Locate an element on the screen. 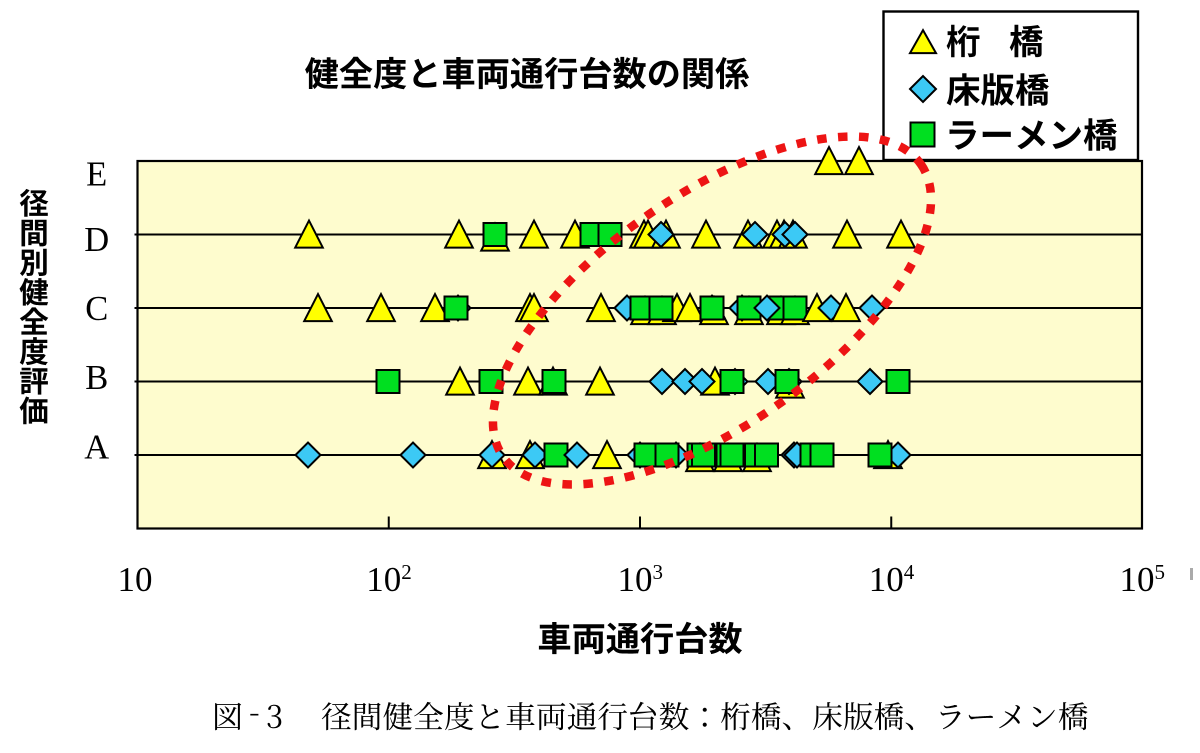 Image resolution: width=1200 pixels, height=753 pixels. svg-text: B is located at coordinates (96, 378).